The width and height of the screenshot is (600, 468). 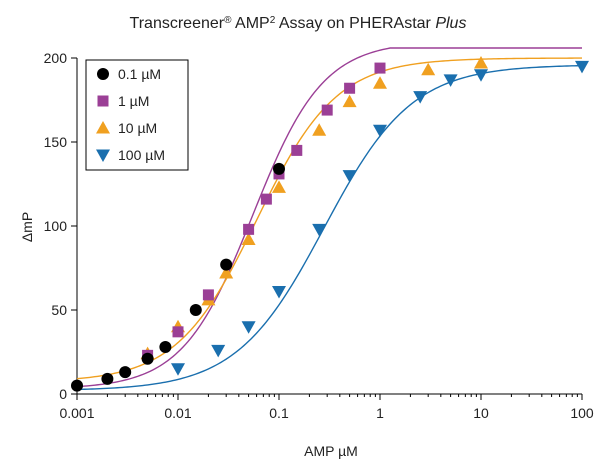 I want to click on title-amp: AMP, so click(x=250, y=23).